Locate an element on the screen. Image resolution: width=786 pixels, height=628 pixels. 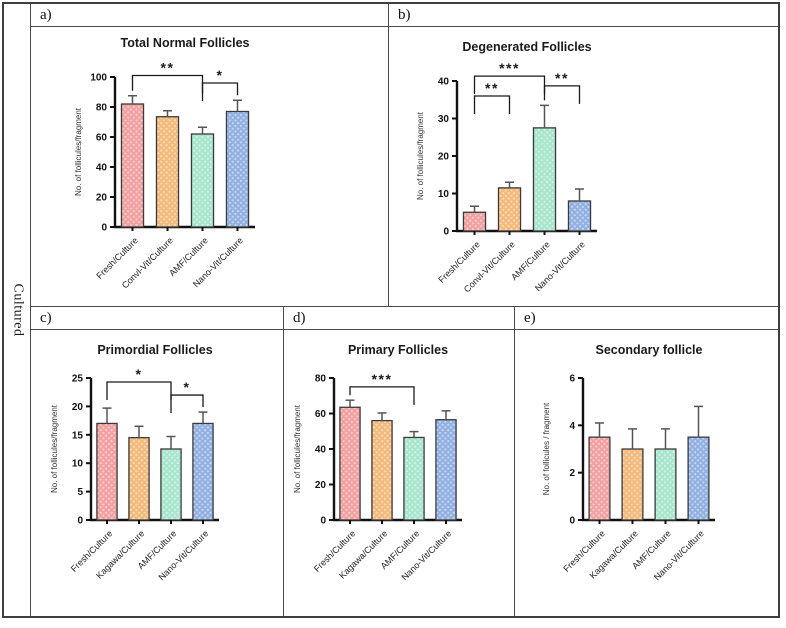
y-tick-label: 15 is located at coordinates (78, 435).